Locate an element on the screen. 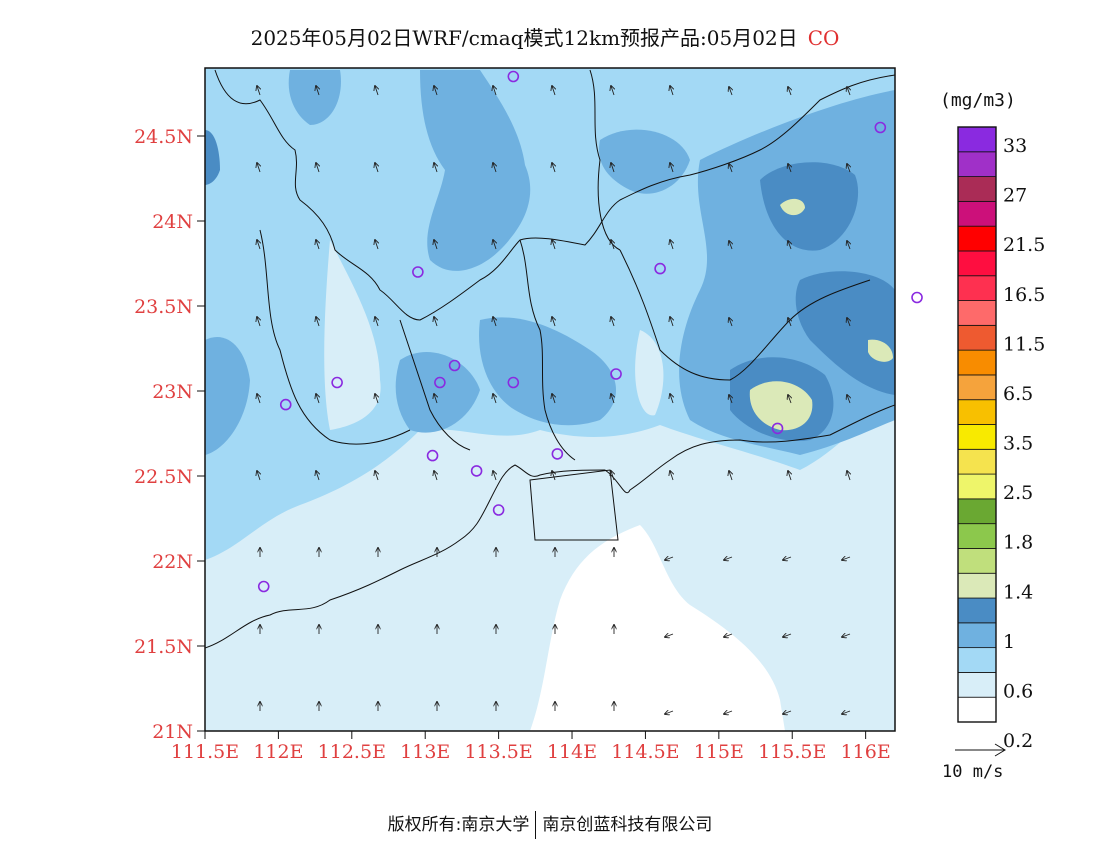 The height and width of the screenshot is (850, 1100). lat-tick-label: 24N is located at coordinates (172, 222).